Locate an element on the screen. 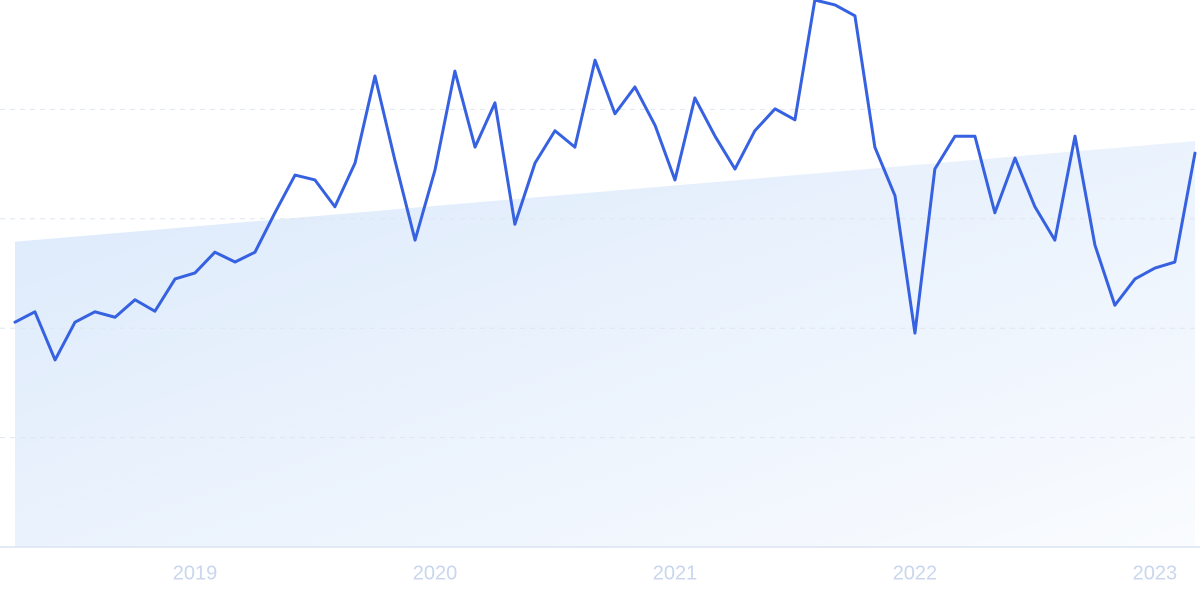  x-tick-label: 2021 is located at coordinates (675, 573).